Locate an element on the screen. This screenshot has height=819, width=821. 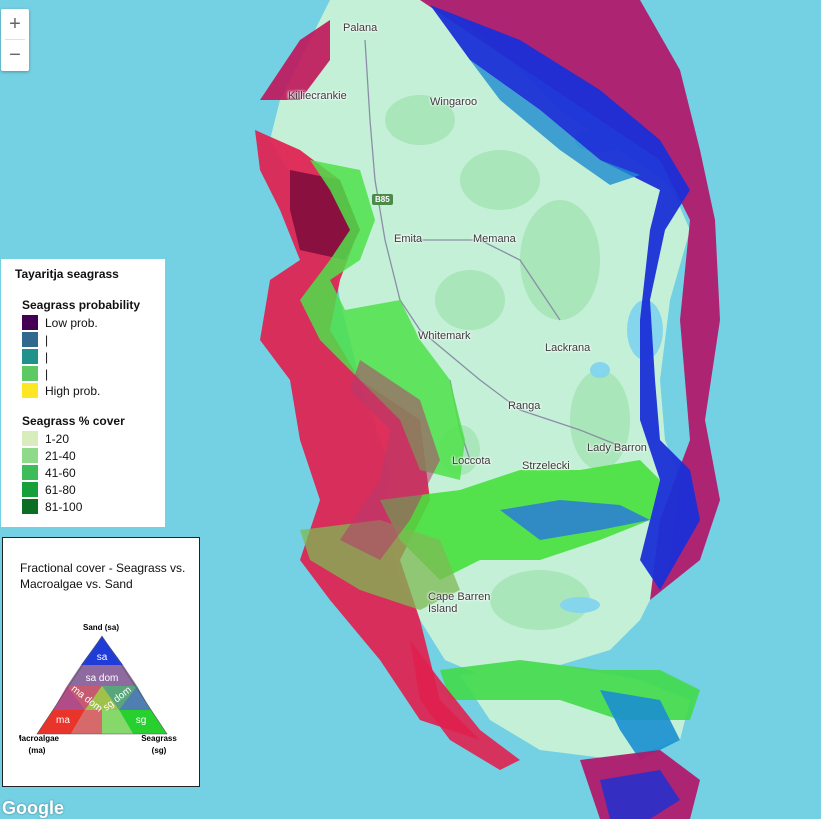
triangle-cell-mix-left is located at coordinates (86, 722).